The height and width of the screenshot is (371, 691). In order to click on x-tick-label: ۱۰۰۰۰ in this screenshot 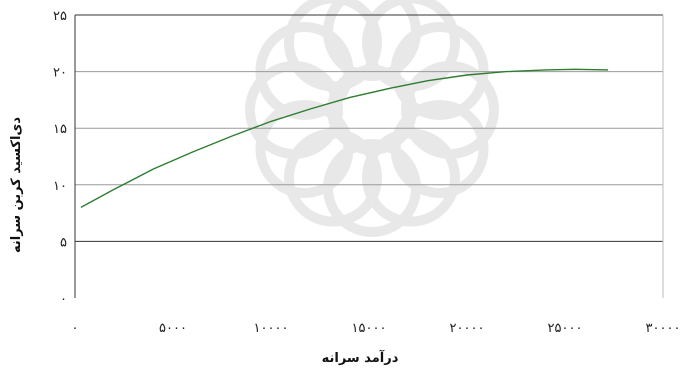, I will do `click(271, 328)`.